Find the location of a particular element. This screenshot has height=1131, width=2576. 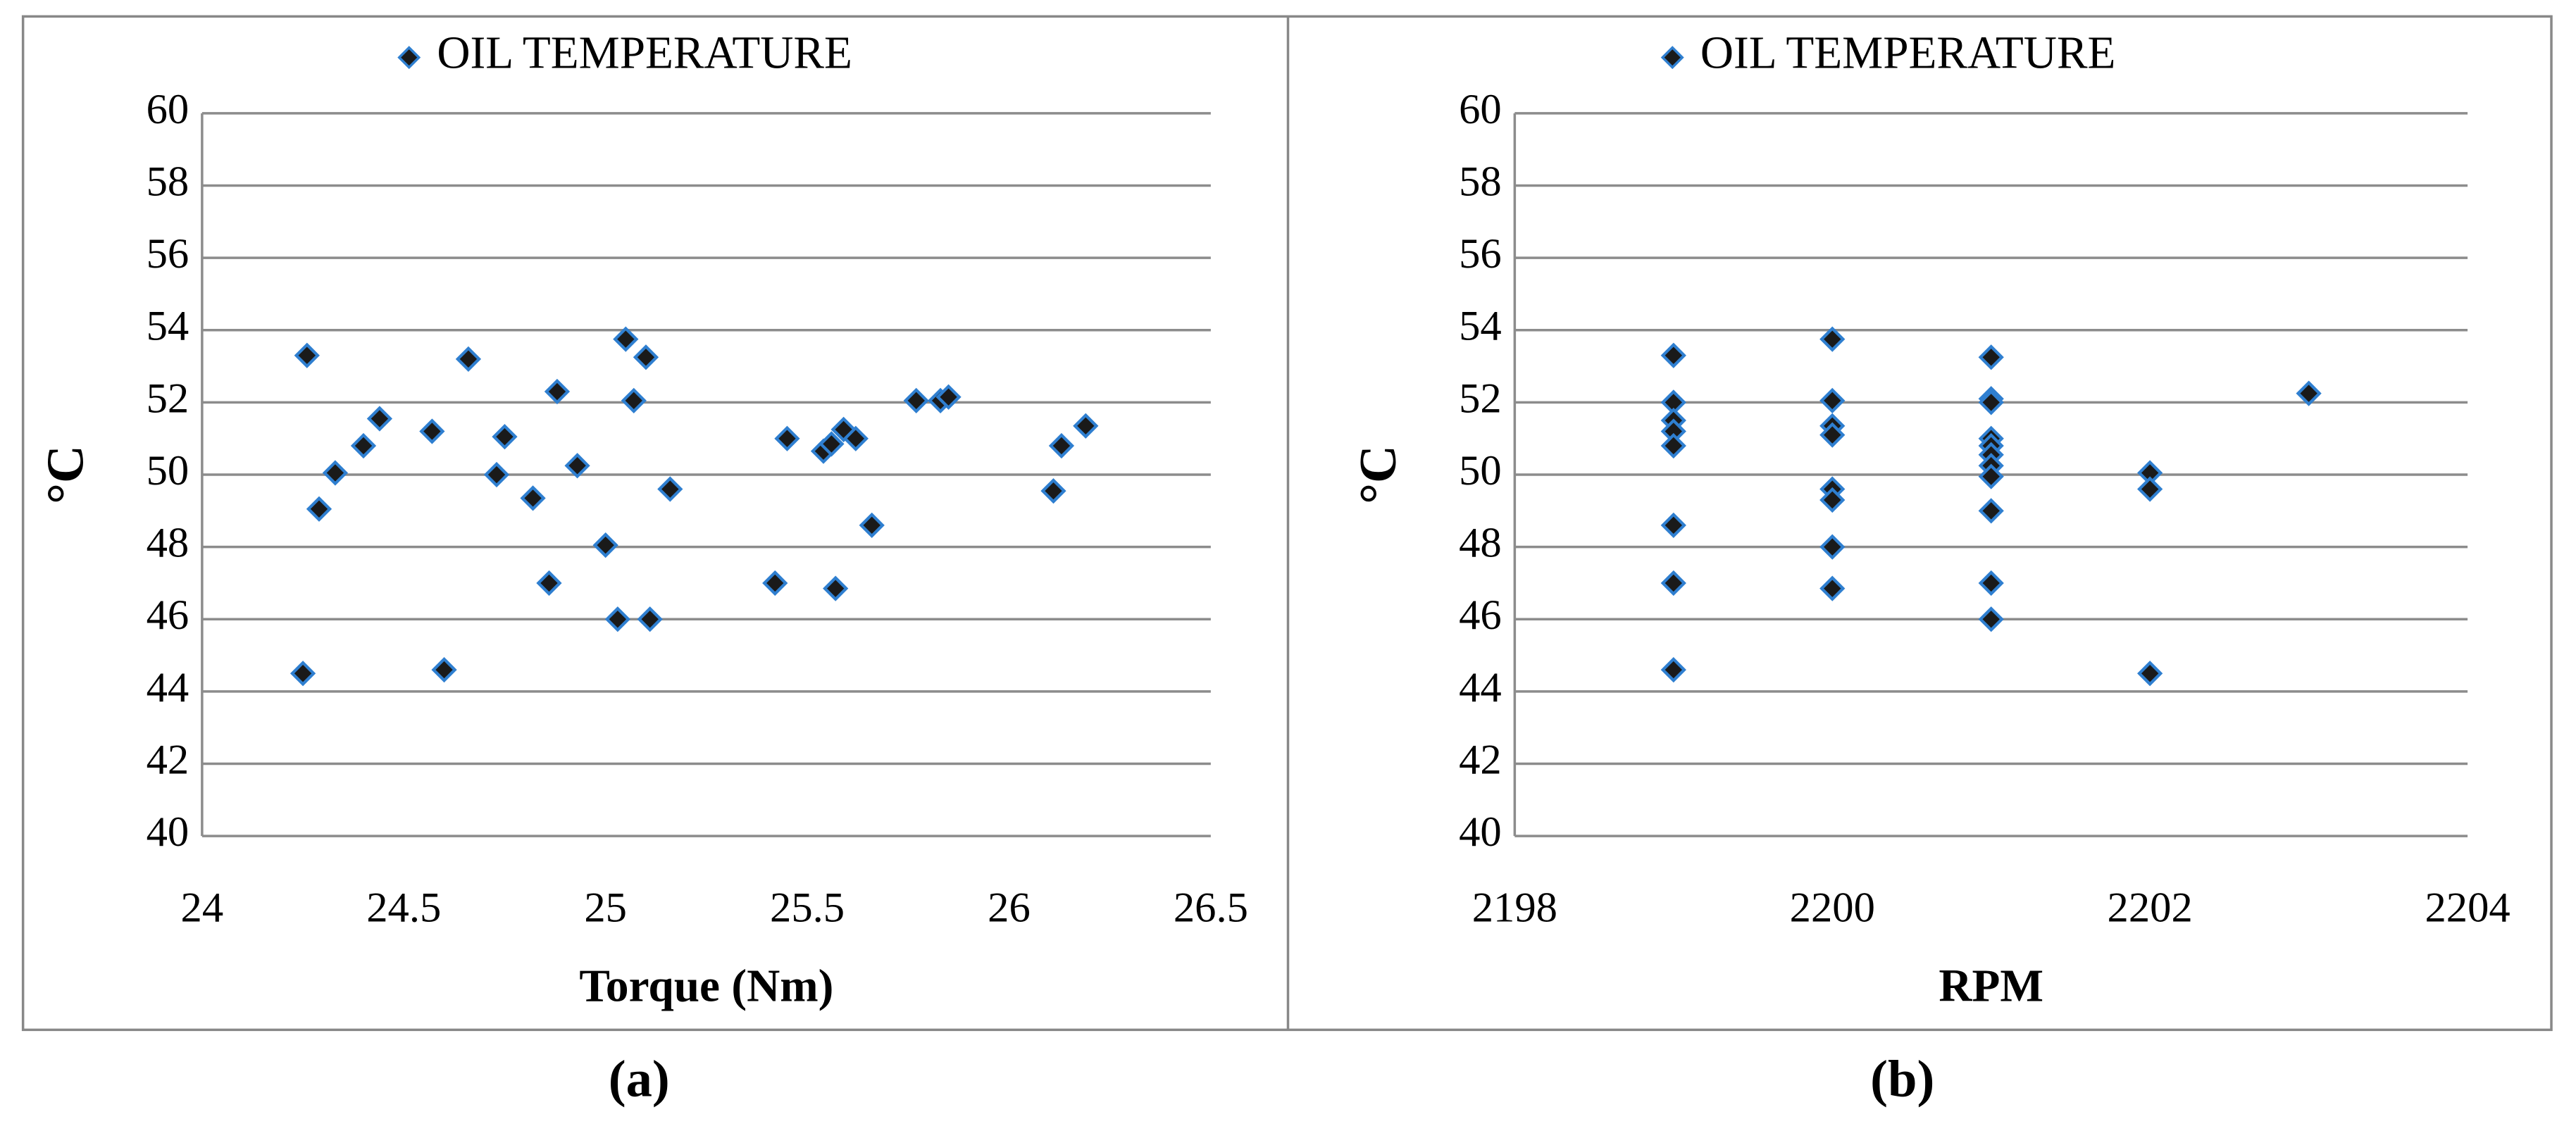

x-tick-label: 2204 is located at coordinates (2467, 907).